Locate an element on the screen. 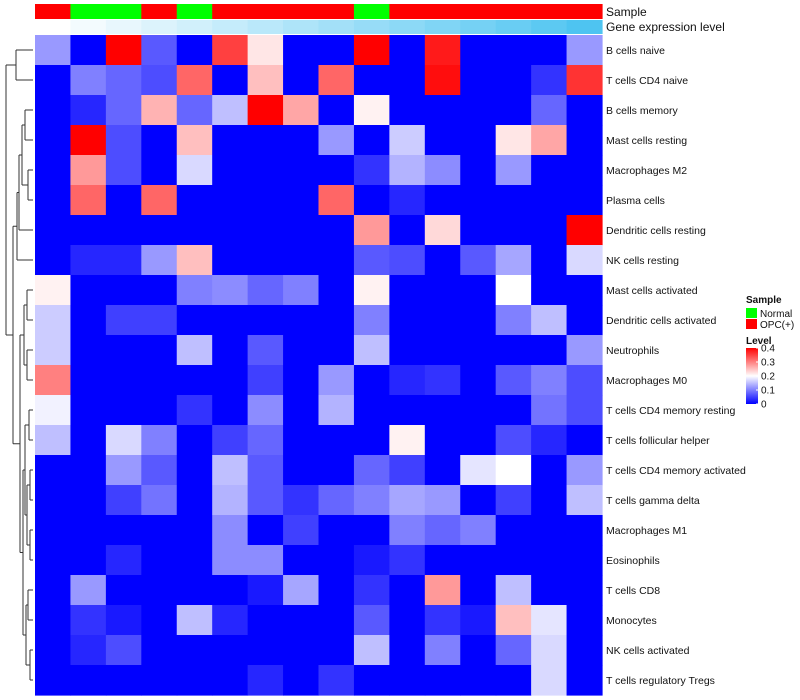 This screenshot has width=800, height=700. legend-sample-label: OPC(+) is located at coordinates (777, 325).